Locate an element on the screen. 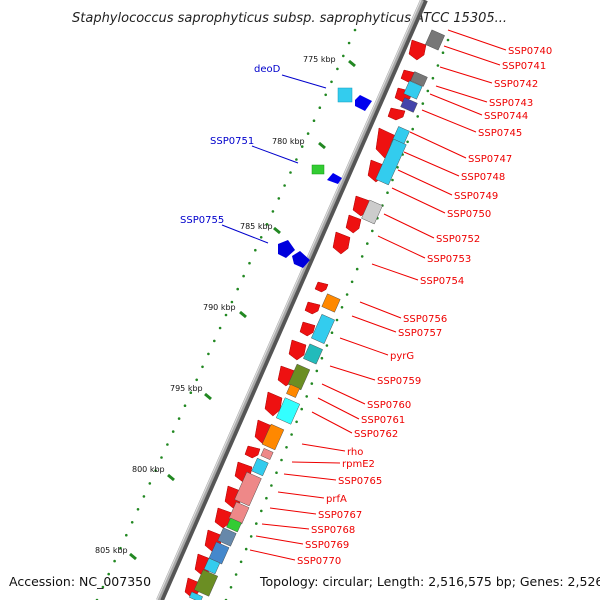 This screenshot has width=600, height=600. gene-label: SSP0750 is located at coordinates (469, 214).